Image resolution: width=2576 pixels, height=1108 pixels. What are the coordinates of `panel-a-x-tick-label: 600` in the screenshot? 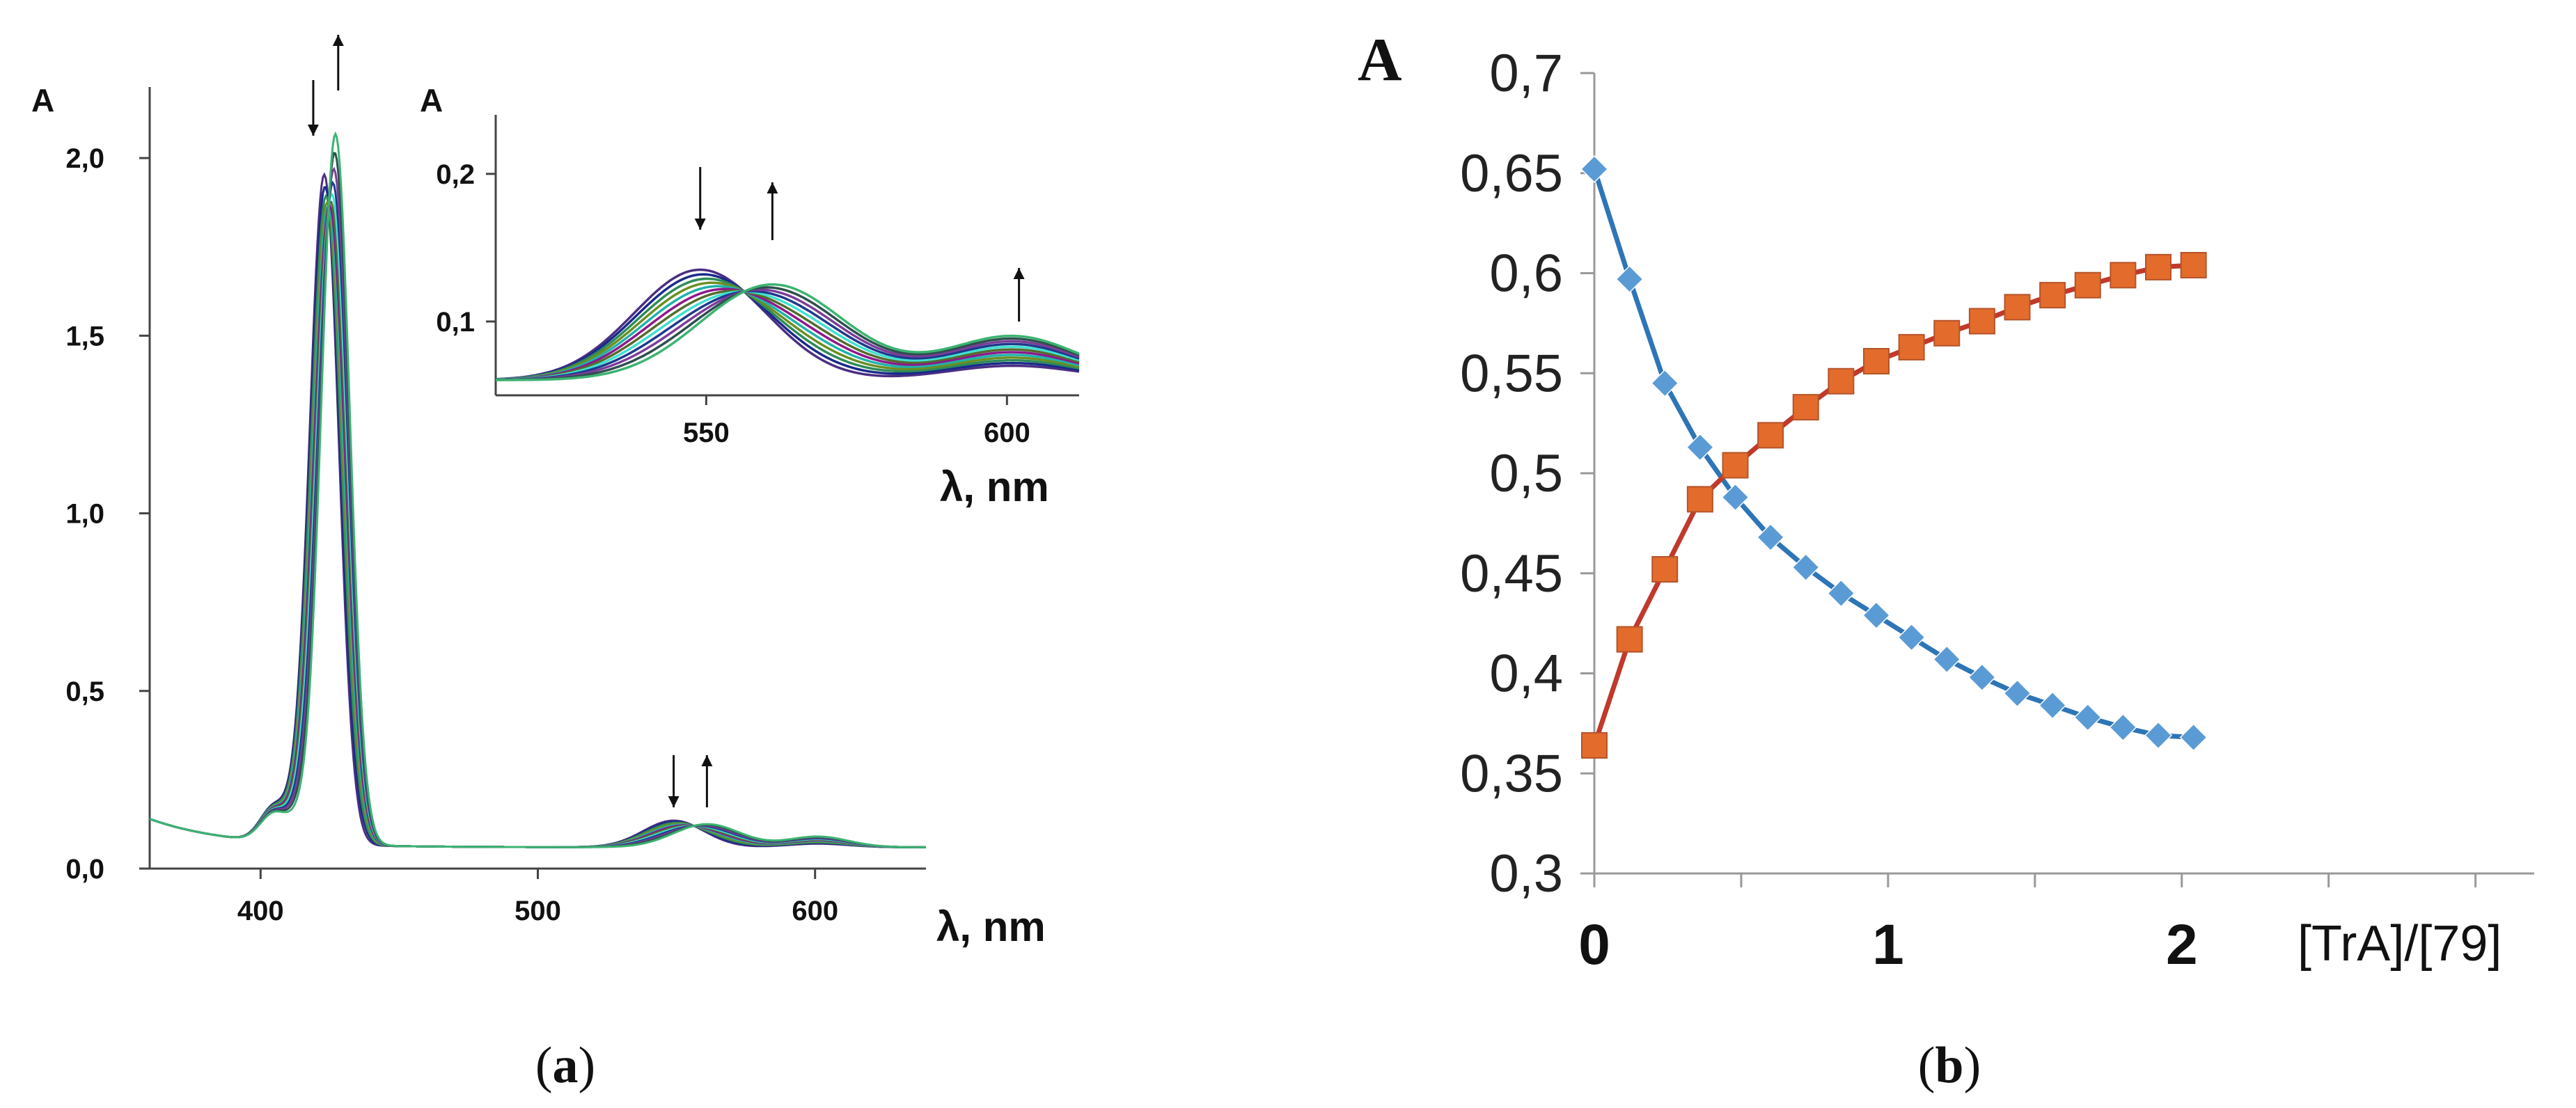 It's located at (815, 911).